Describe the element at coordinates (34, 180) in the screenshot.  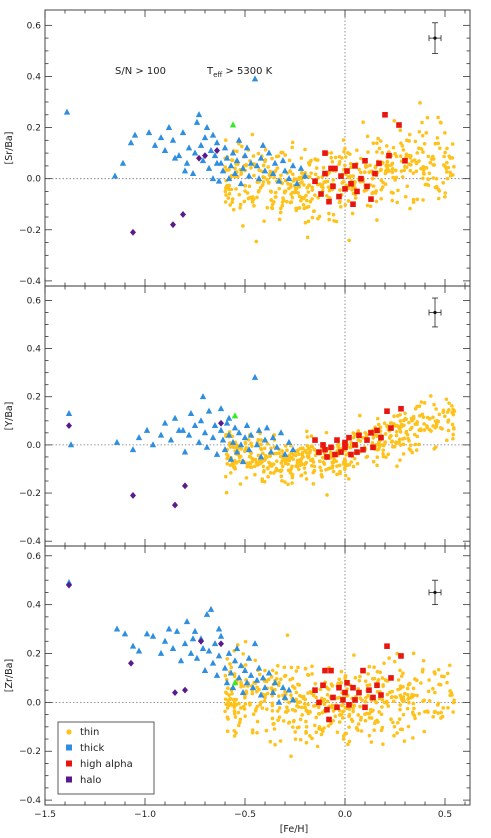
I see `y-tick-label: 0.0` at that location.